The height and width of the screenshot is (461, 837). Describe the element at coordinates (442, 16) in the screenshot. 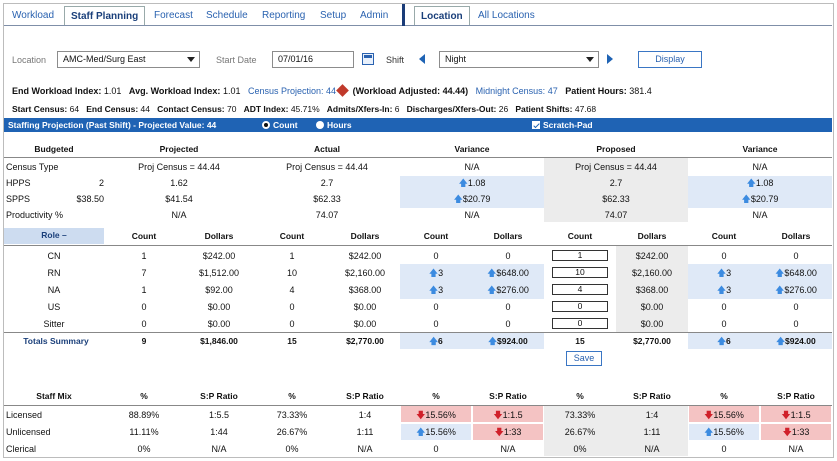

I see `tab-location: Location` at that location.